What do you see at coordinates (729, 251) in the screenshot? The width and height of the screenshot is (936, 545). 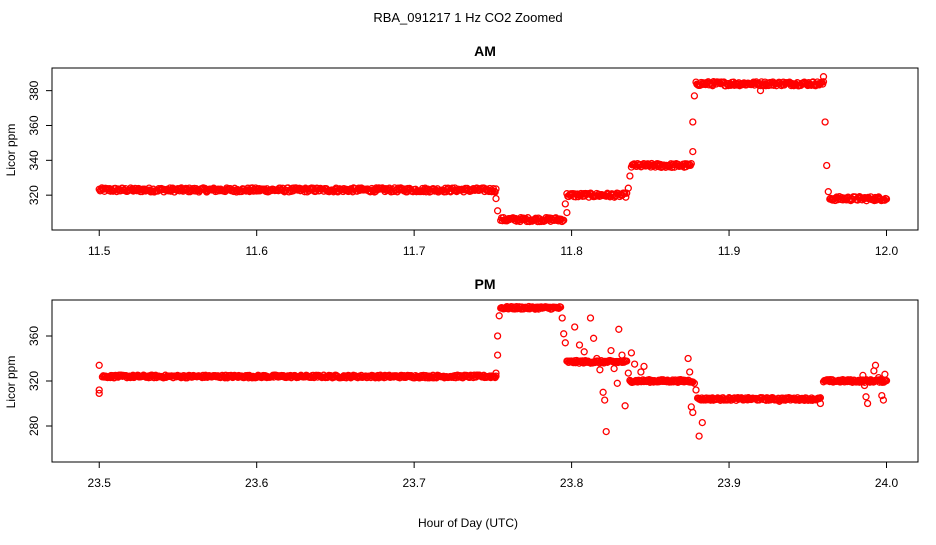 I see `panel-am-xtick-label: 11.9` at bounding box center [729, 251].